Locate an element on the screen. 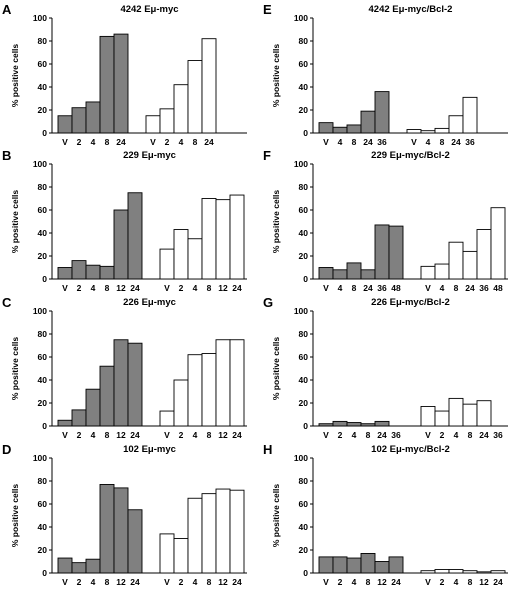 This screenshot has height=597, width=520. panel-letter: C is located at coordinates (7, 302).